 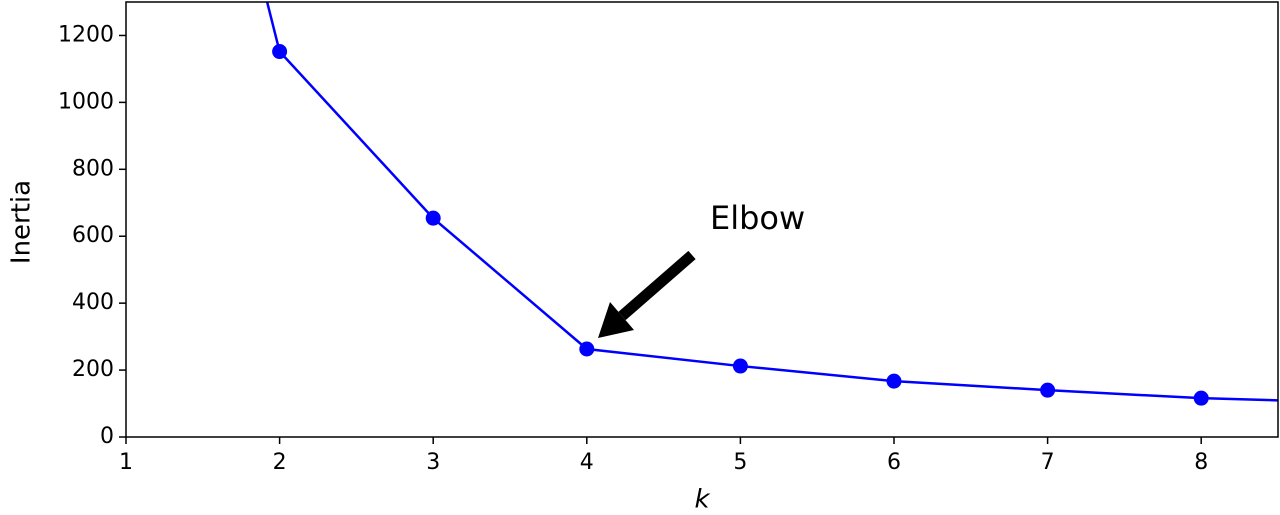 What do you see at coordinates (433, 462) in the screenshot?
I see `x-tick-label: 3` at bounding box center [433, 462].